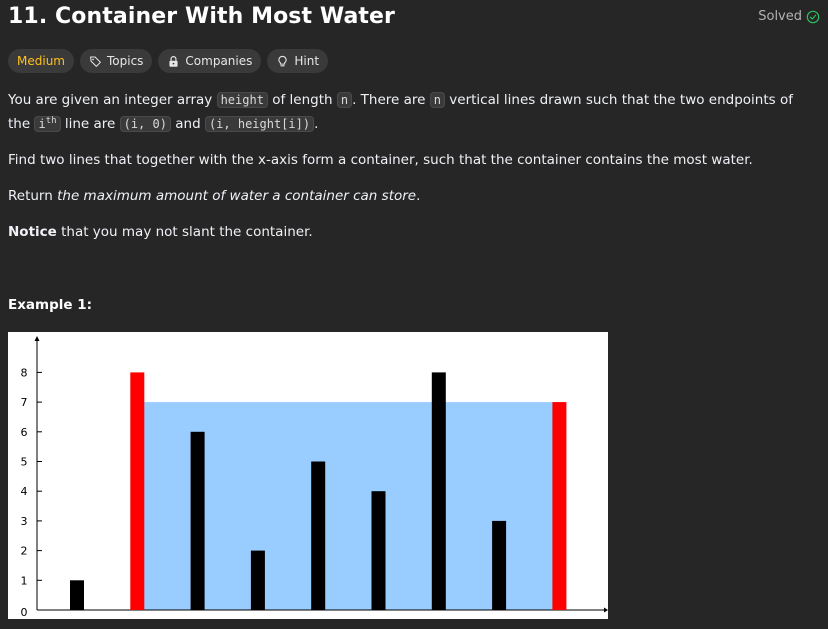  I want to click on hint-label: Hint, so click(307, 61).